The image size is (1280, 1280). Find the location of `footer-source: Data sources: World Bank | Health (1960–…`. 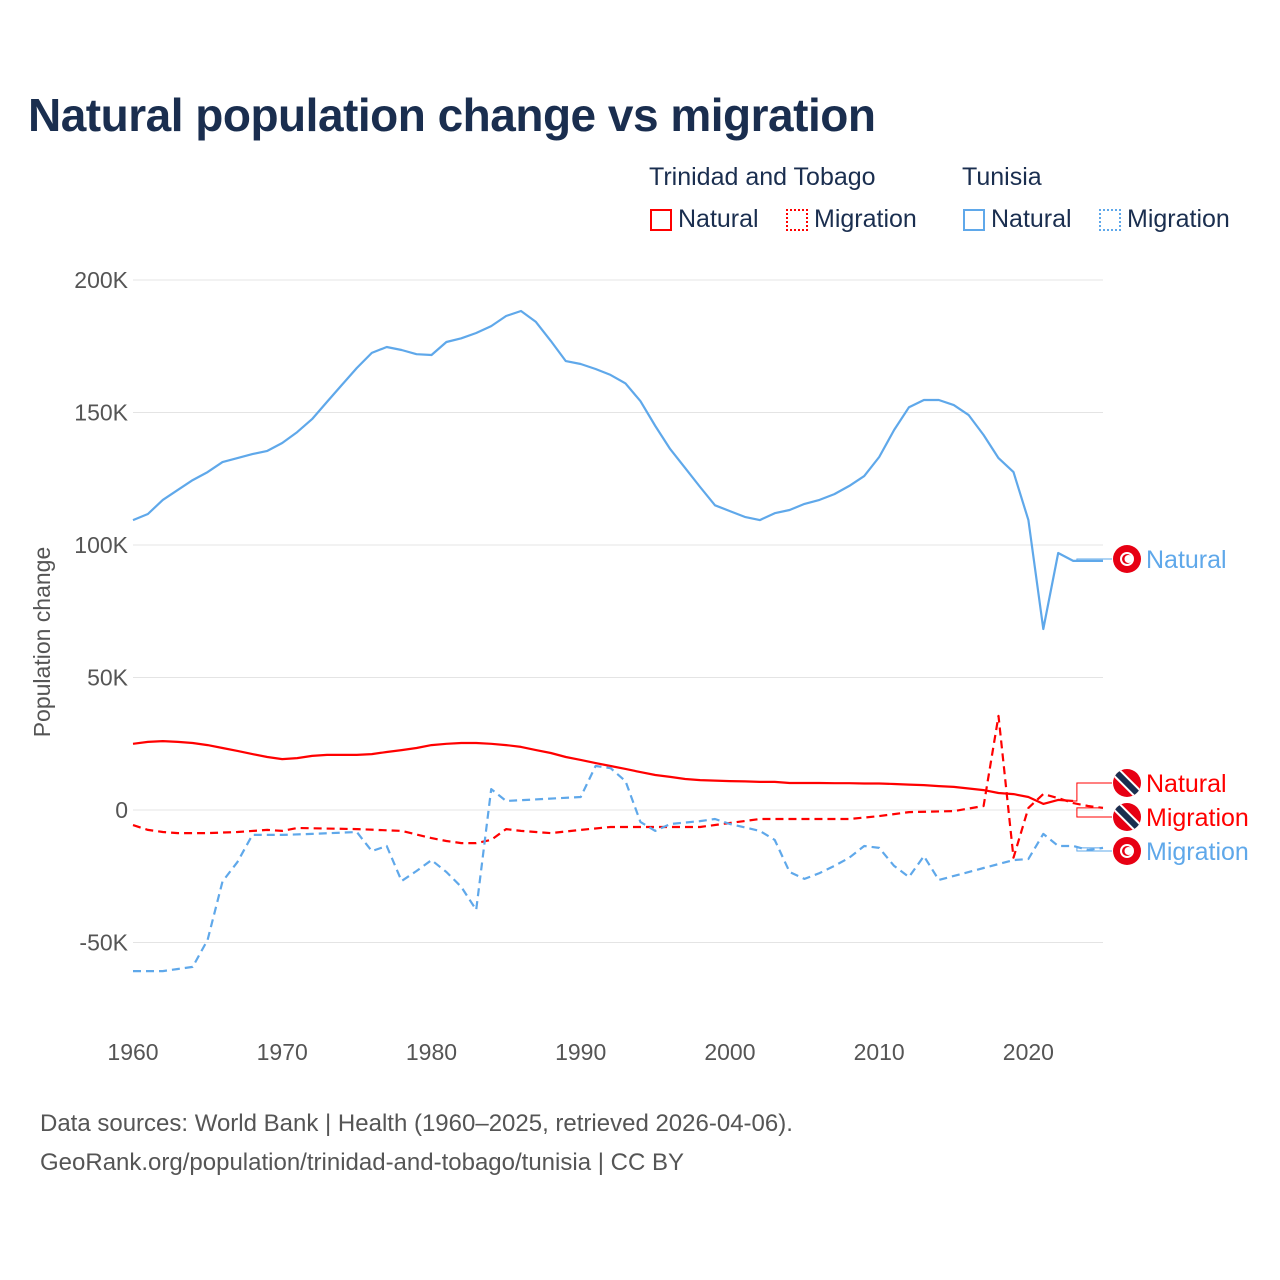

footer-source: Data sources: World Bank | Health (1960–… is located at coordinates (416, 1123).